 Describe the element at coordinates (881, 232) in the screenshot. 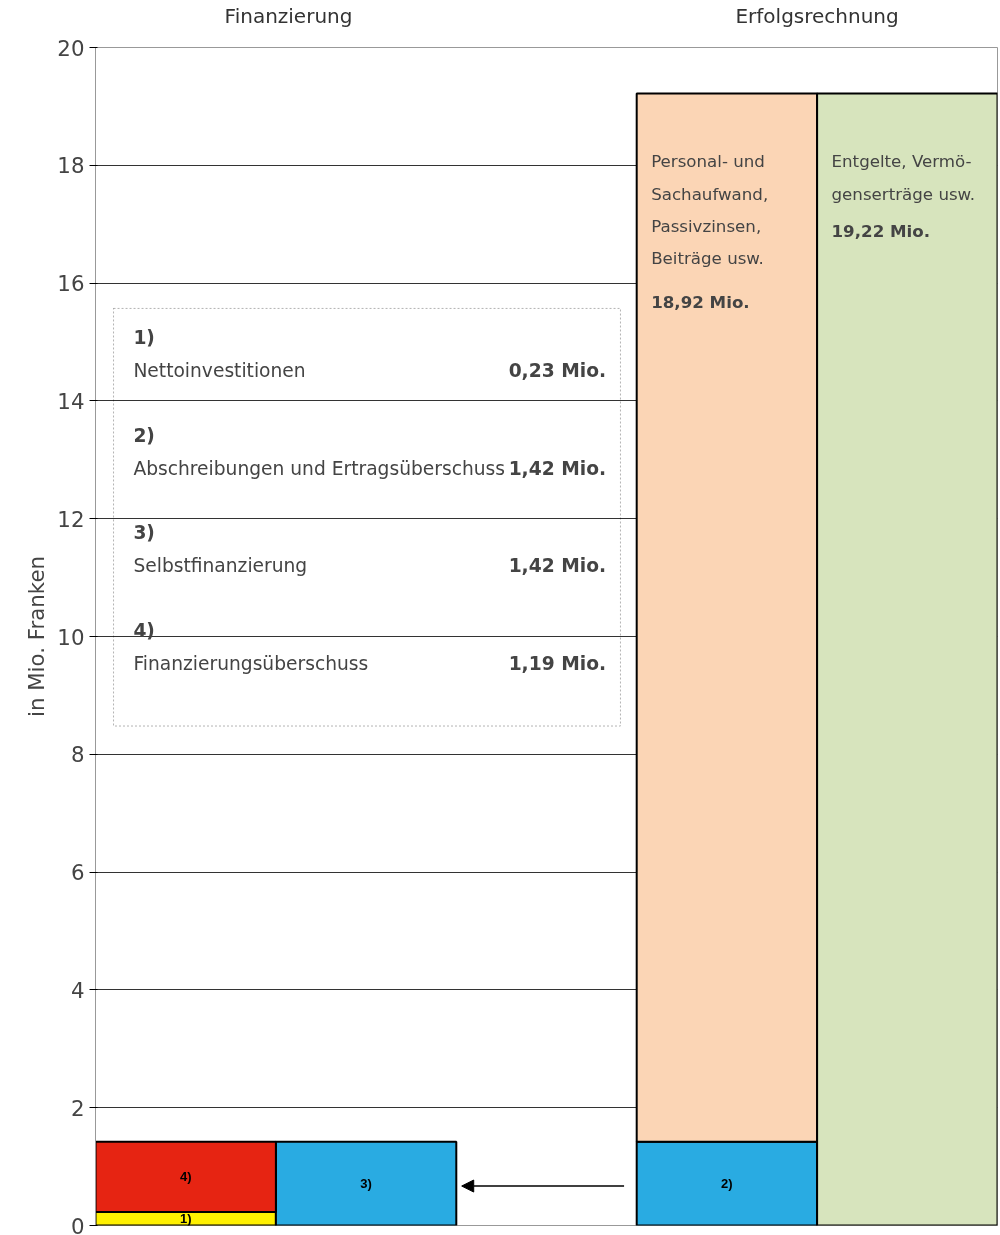

I see `annotation: 19,22 Mio.` at that location.